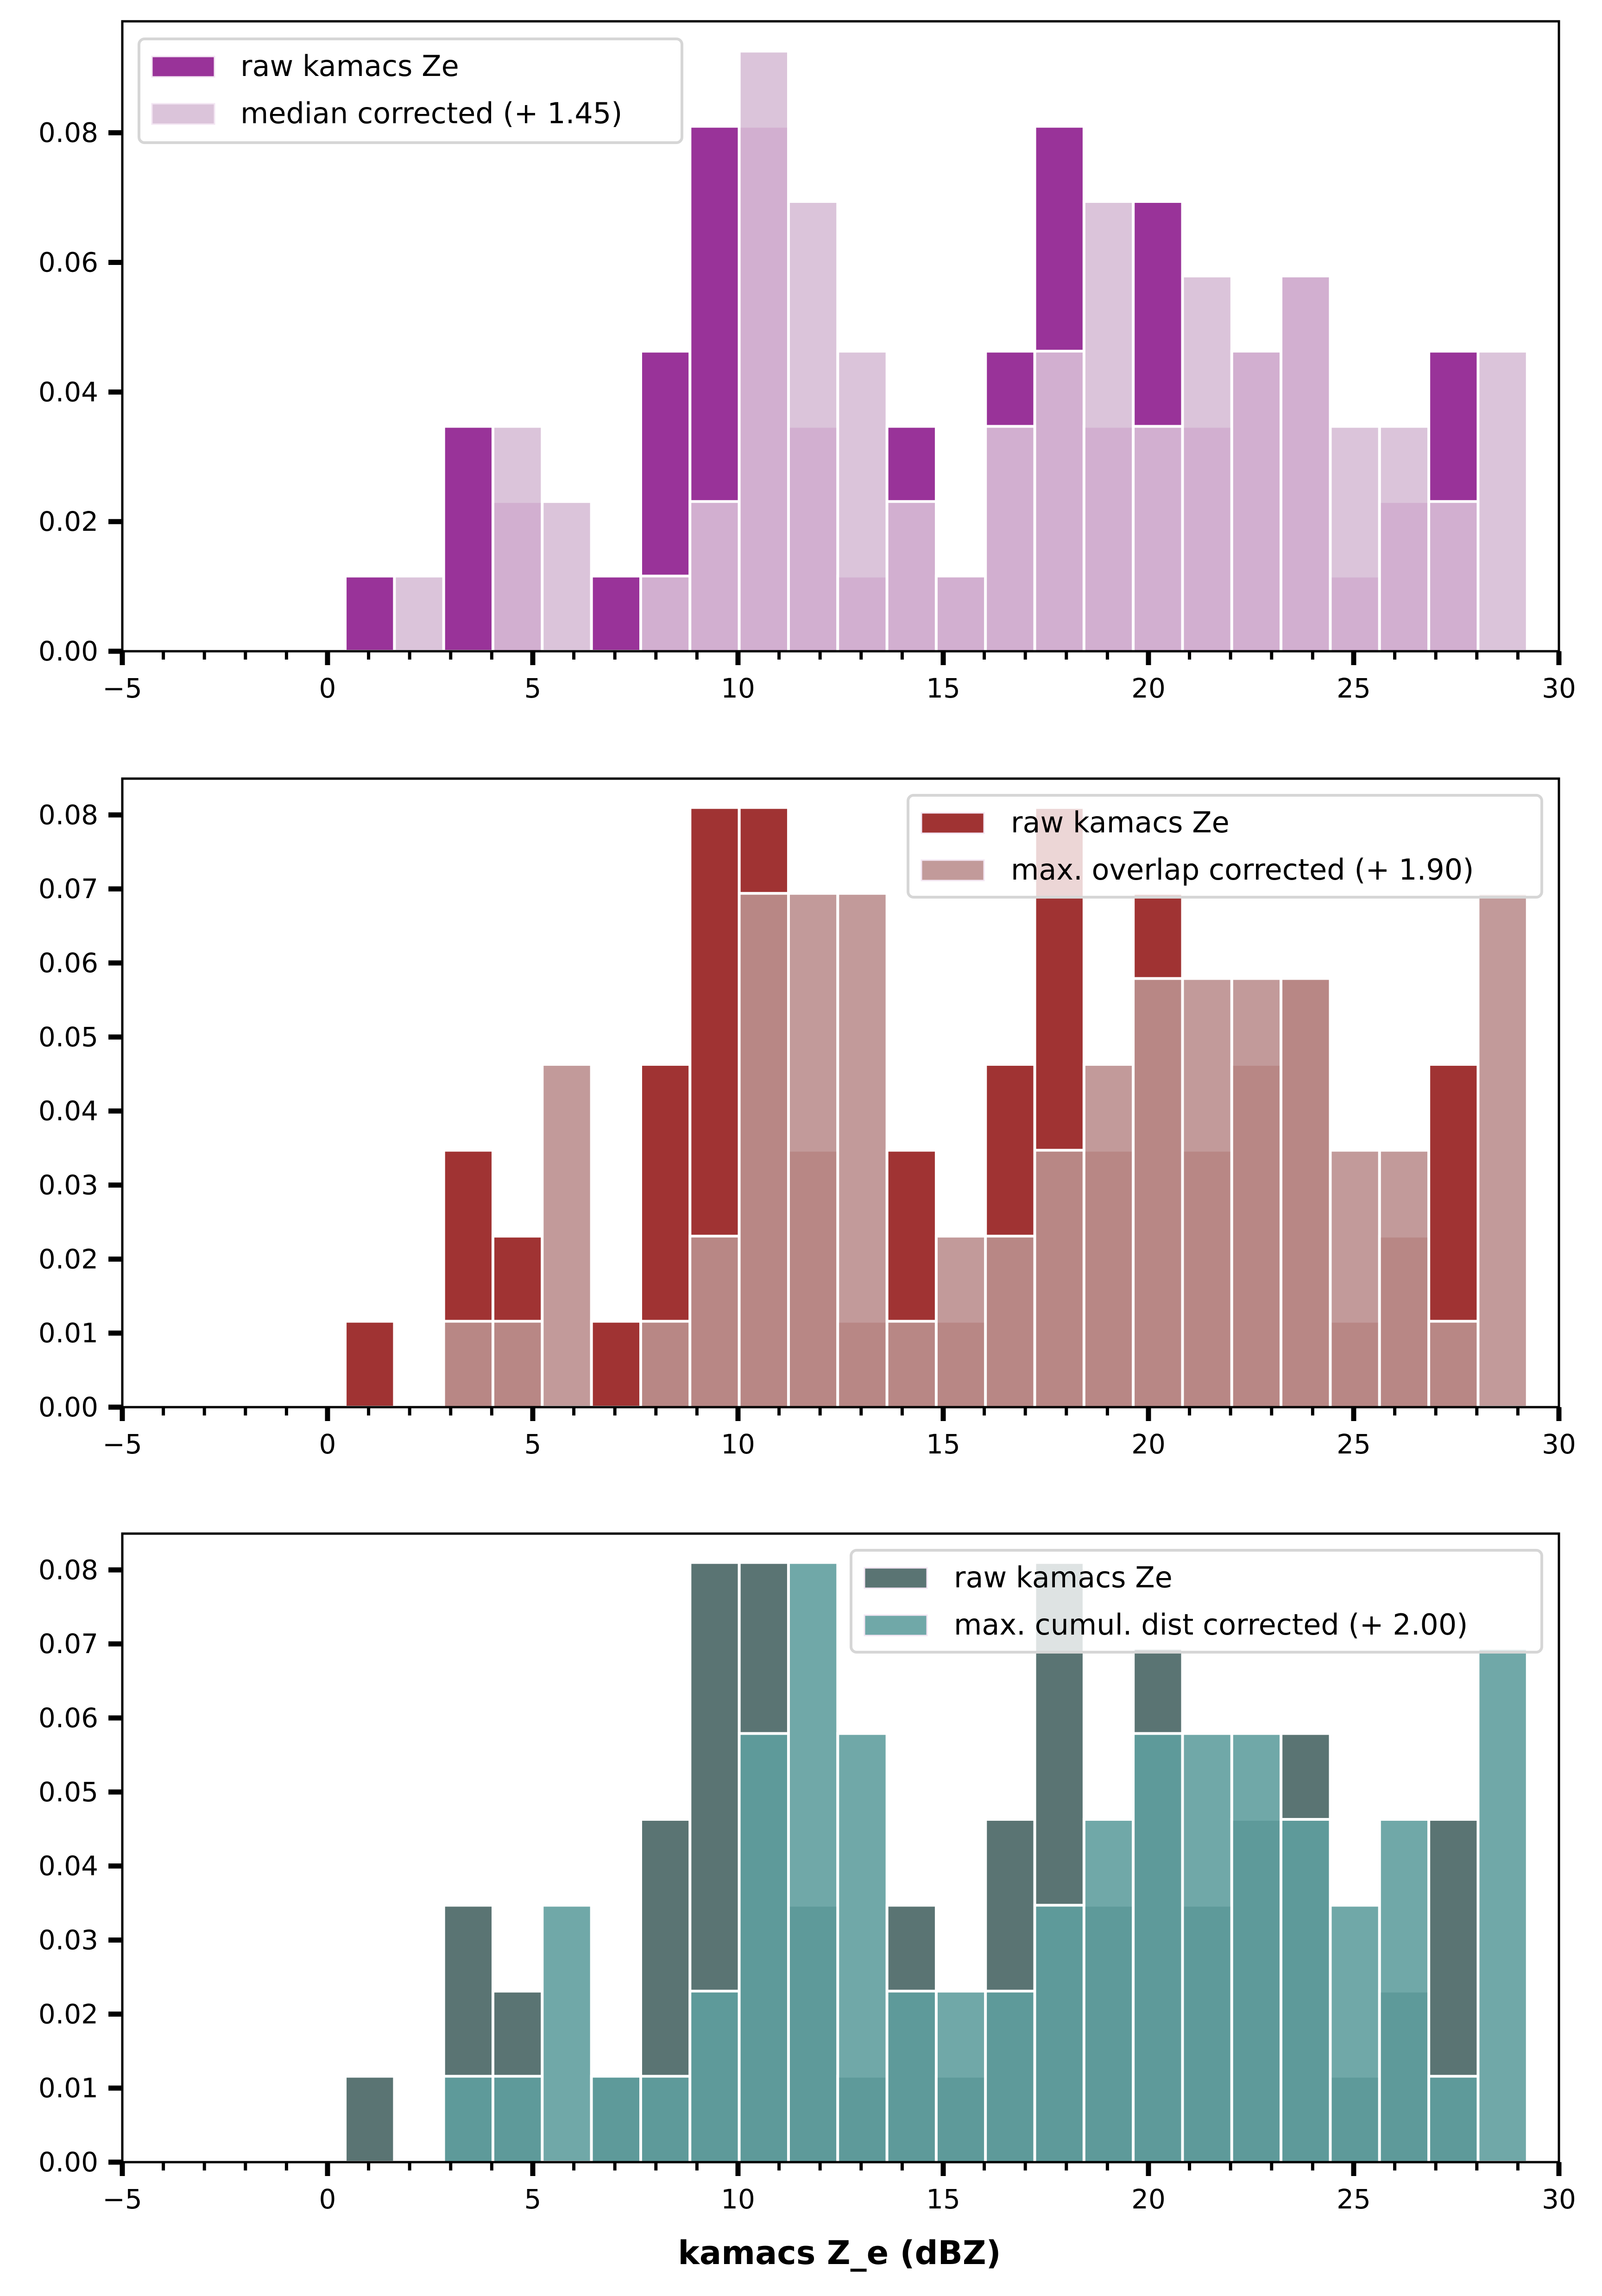 This screenshot has height=2296, width=1602. I want to click on legend: raw kamacs Ze median corrected (+ 1.45), so click(410, 91).